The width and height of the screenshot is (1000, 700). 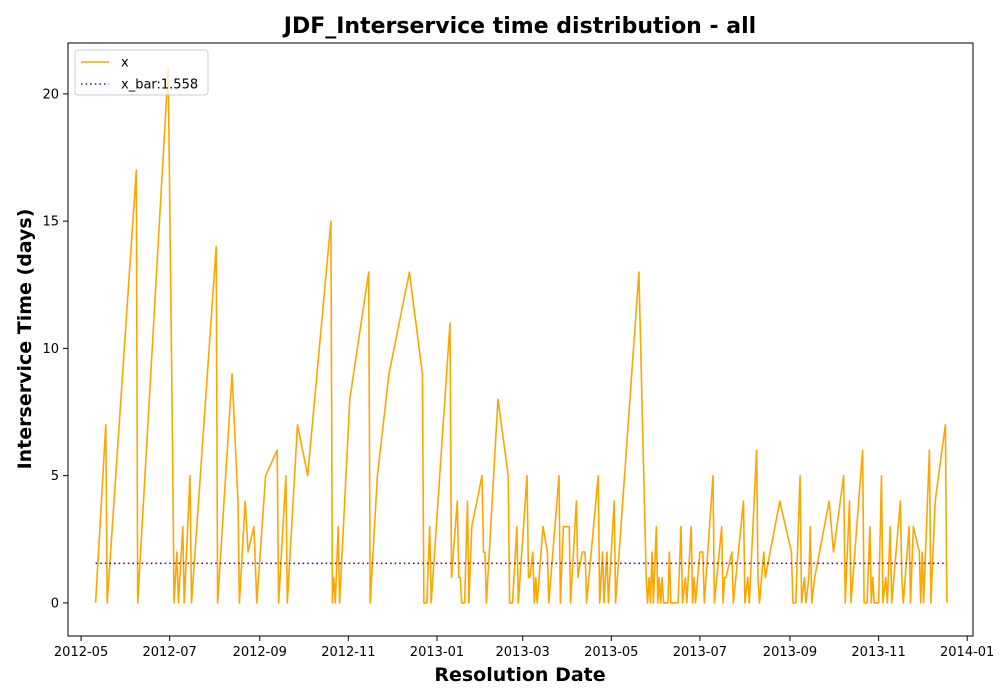 I want to click on y-tick-label: 20, so click(x=50, y=94).